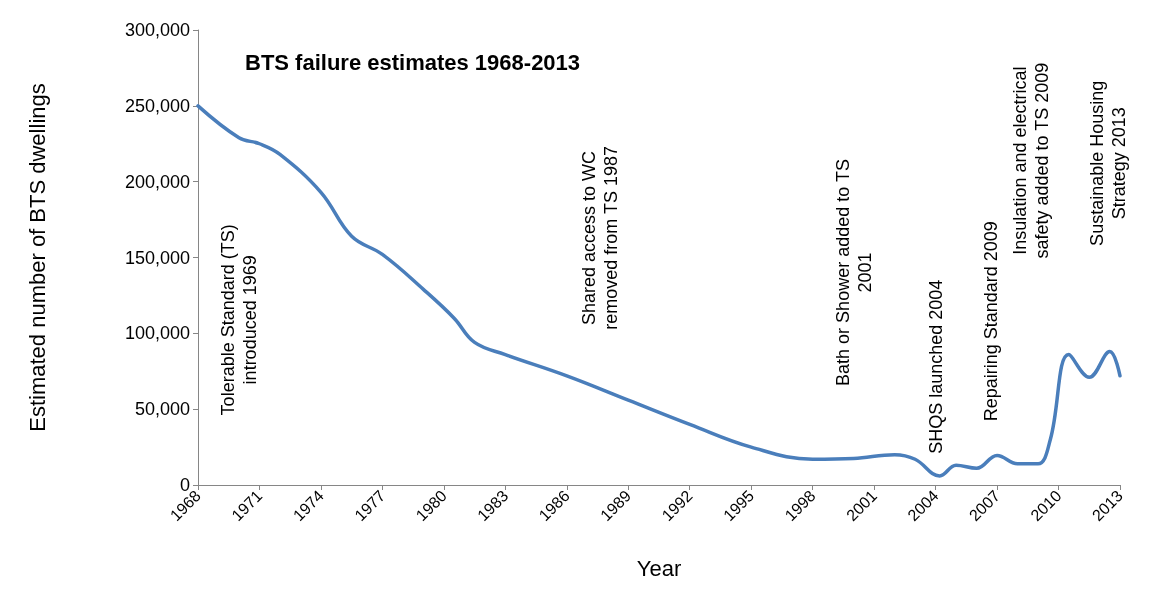 The height and width of the screenshot is (598, 1150). What do you see at coordinates (157, 333) in the screenshot?
I see `y-tick-label: 100,000` at bounding box center [157, 333].